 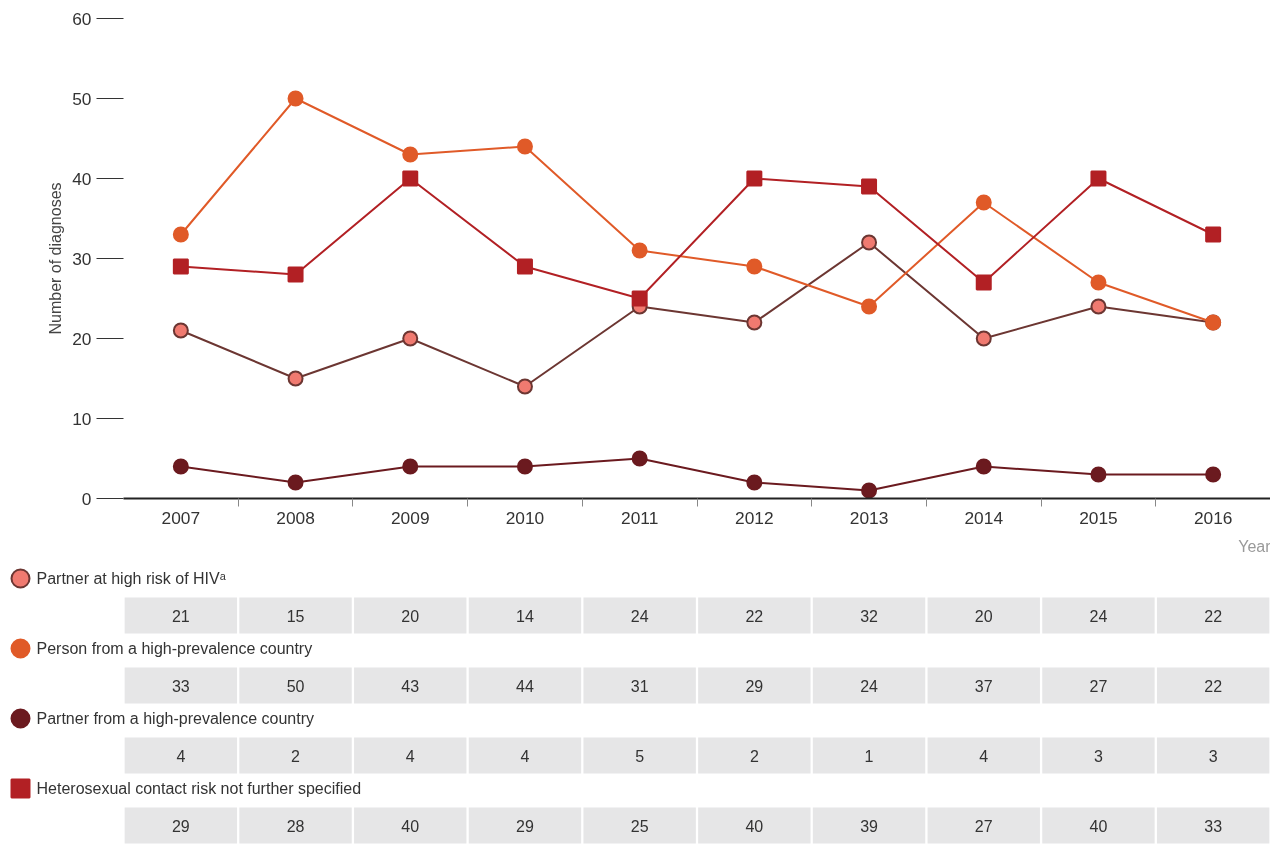 I want to click on y-tick-label: 10, so click(x=82, y=418).